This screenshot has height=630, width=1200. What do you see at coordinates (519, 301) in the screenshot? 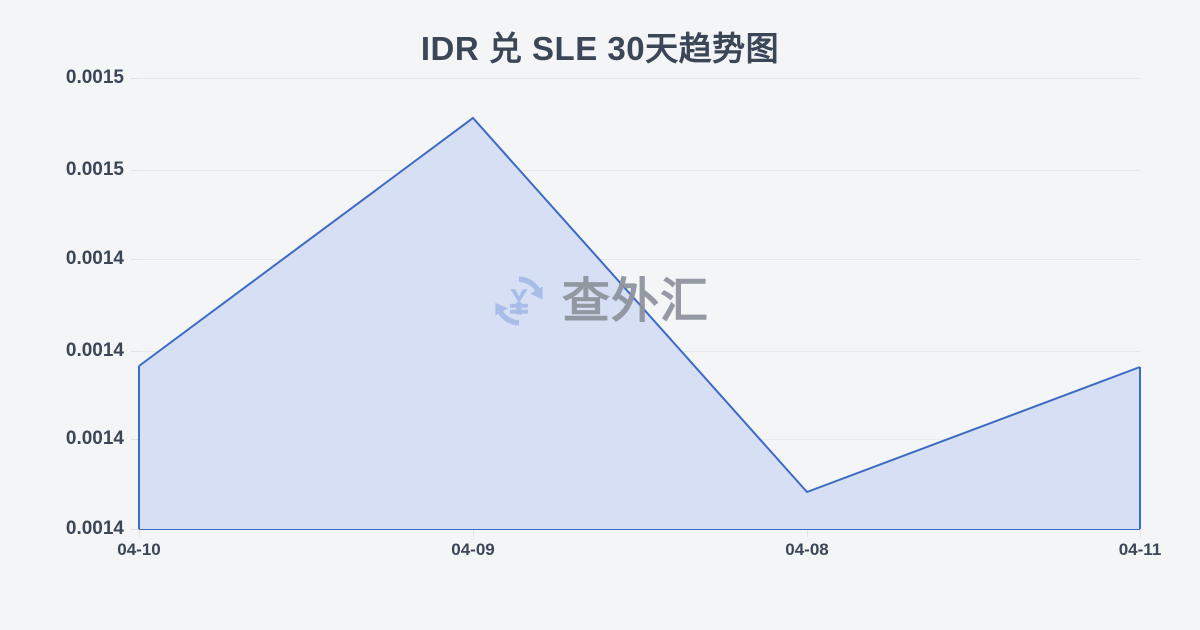
I see `currency-exchange-icon` at bounding box center [519, 301].